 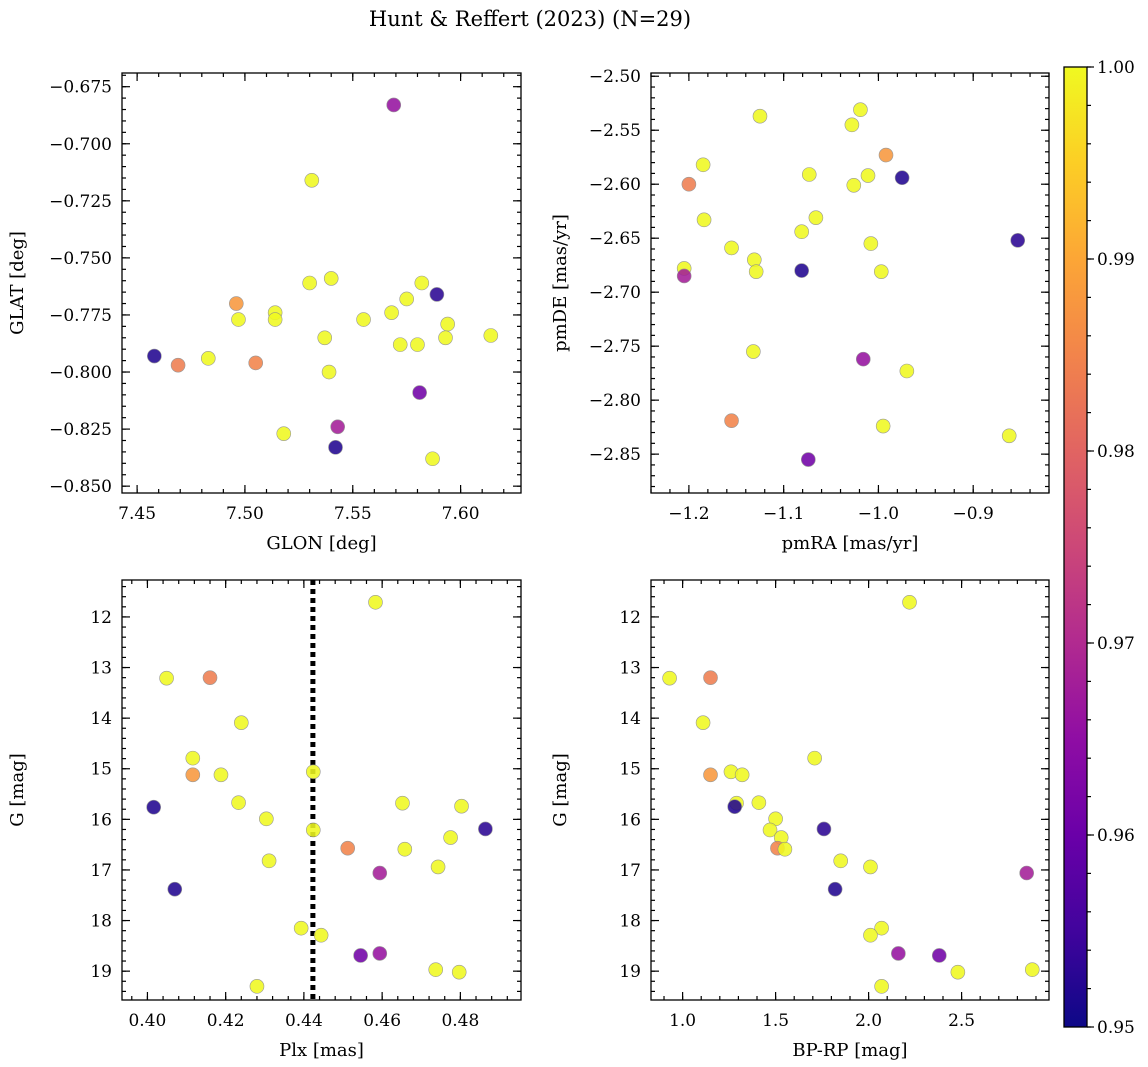 I want to click on x-axis-label: GLON [deg], so click(x=321, y=543).